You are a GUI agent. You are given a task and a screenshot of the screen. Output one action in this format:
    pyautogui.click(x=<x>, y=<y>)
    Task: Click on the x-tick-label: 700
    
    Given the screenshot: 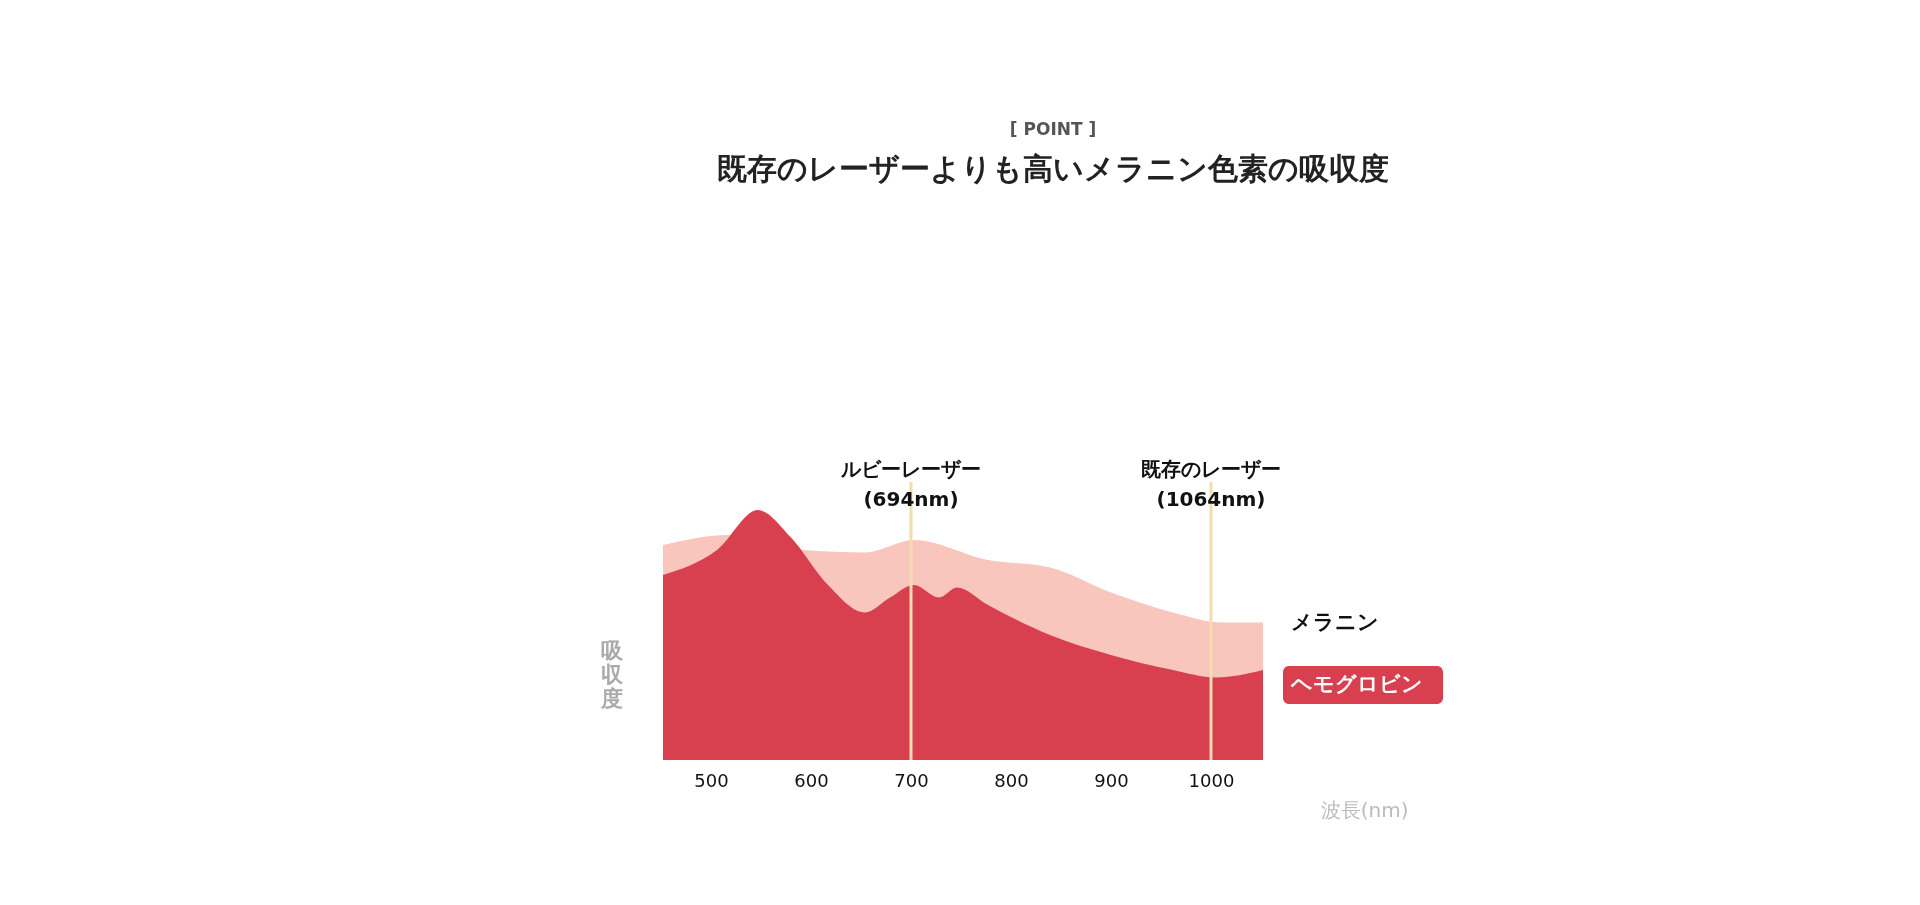 What is the action you would take?
    pyautogui.click(x=911, y=780)
    